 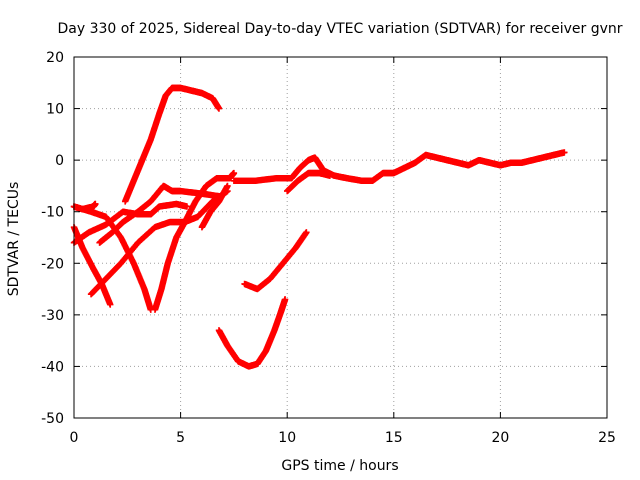 I want to click on y-axis-label: SDTVAR / TECUs, so click(x=14, y=239).